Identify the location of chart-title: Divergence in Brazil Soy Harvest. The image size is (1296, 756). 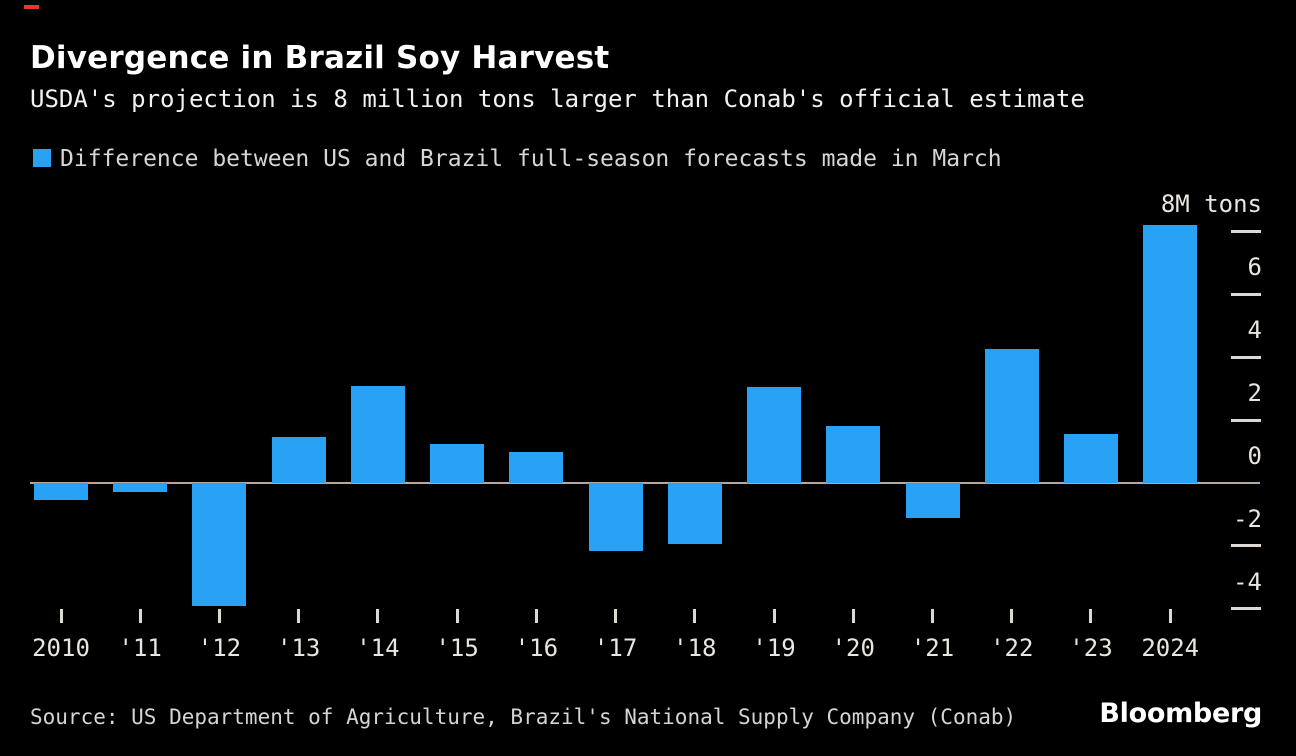
(320, 58).